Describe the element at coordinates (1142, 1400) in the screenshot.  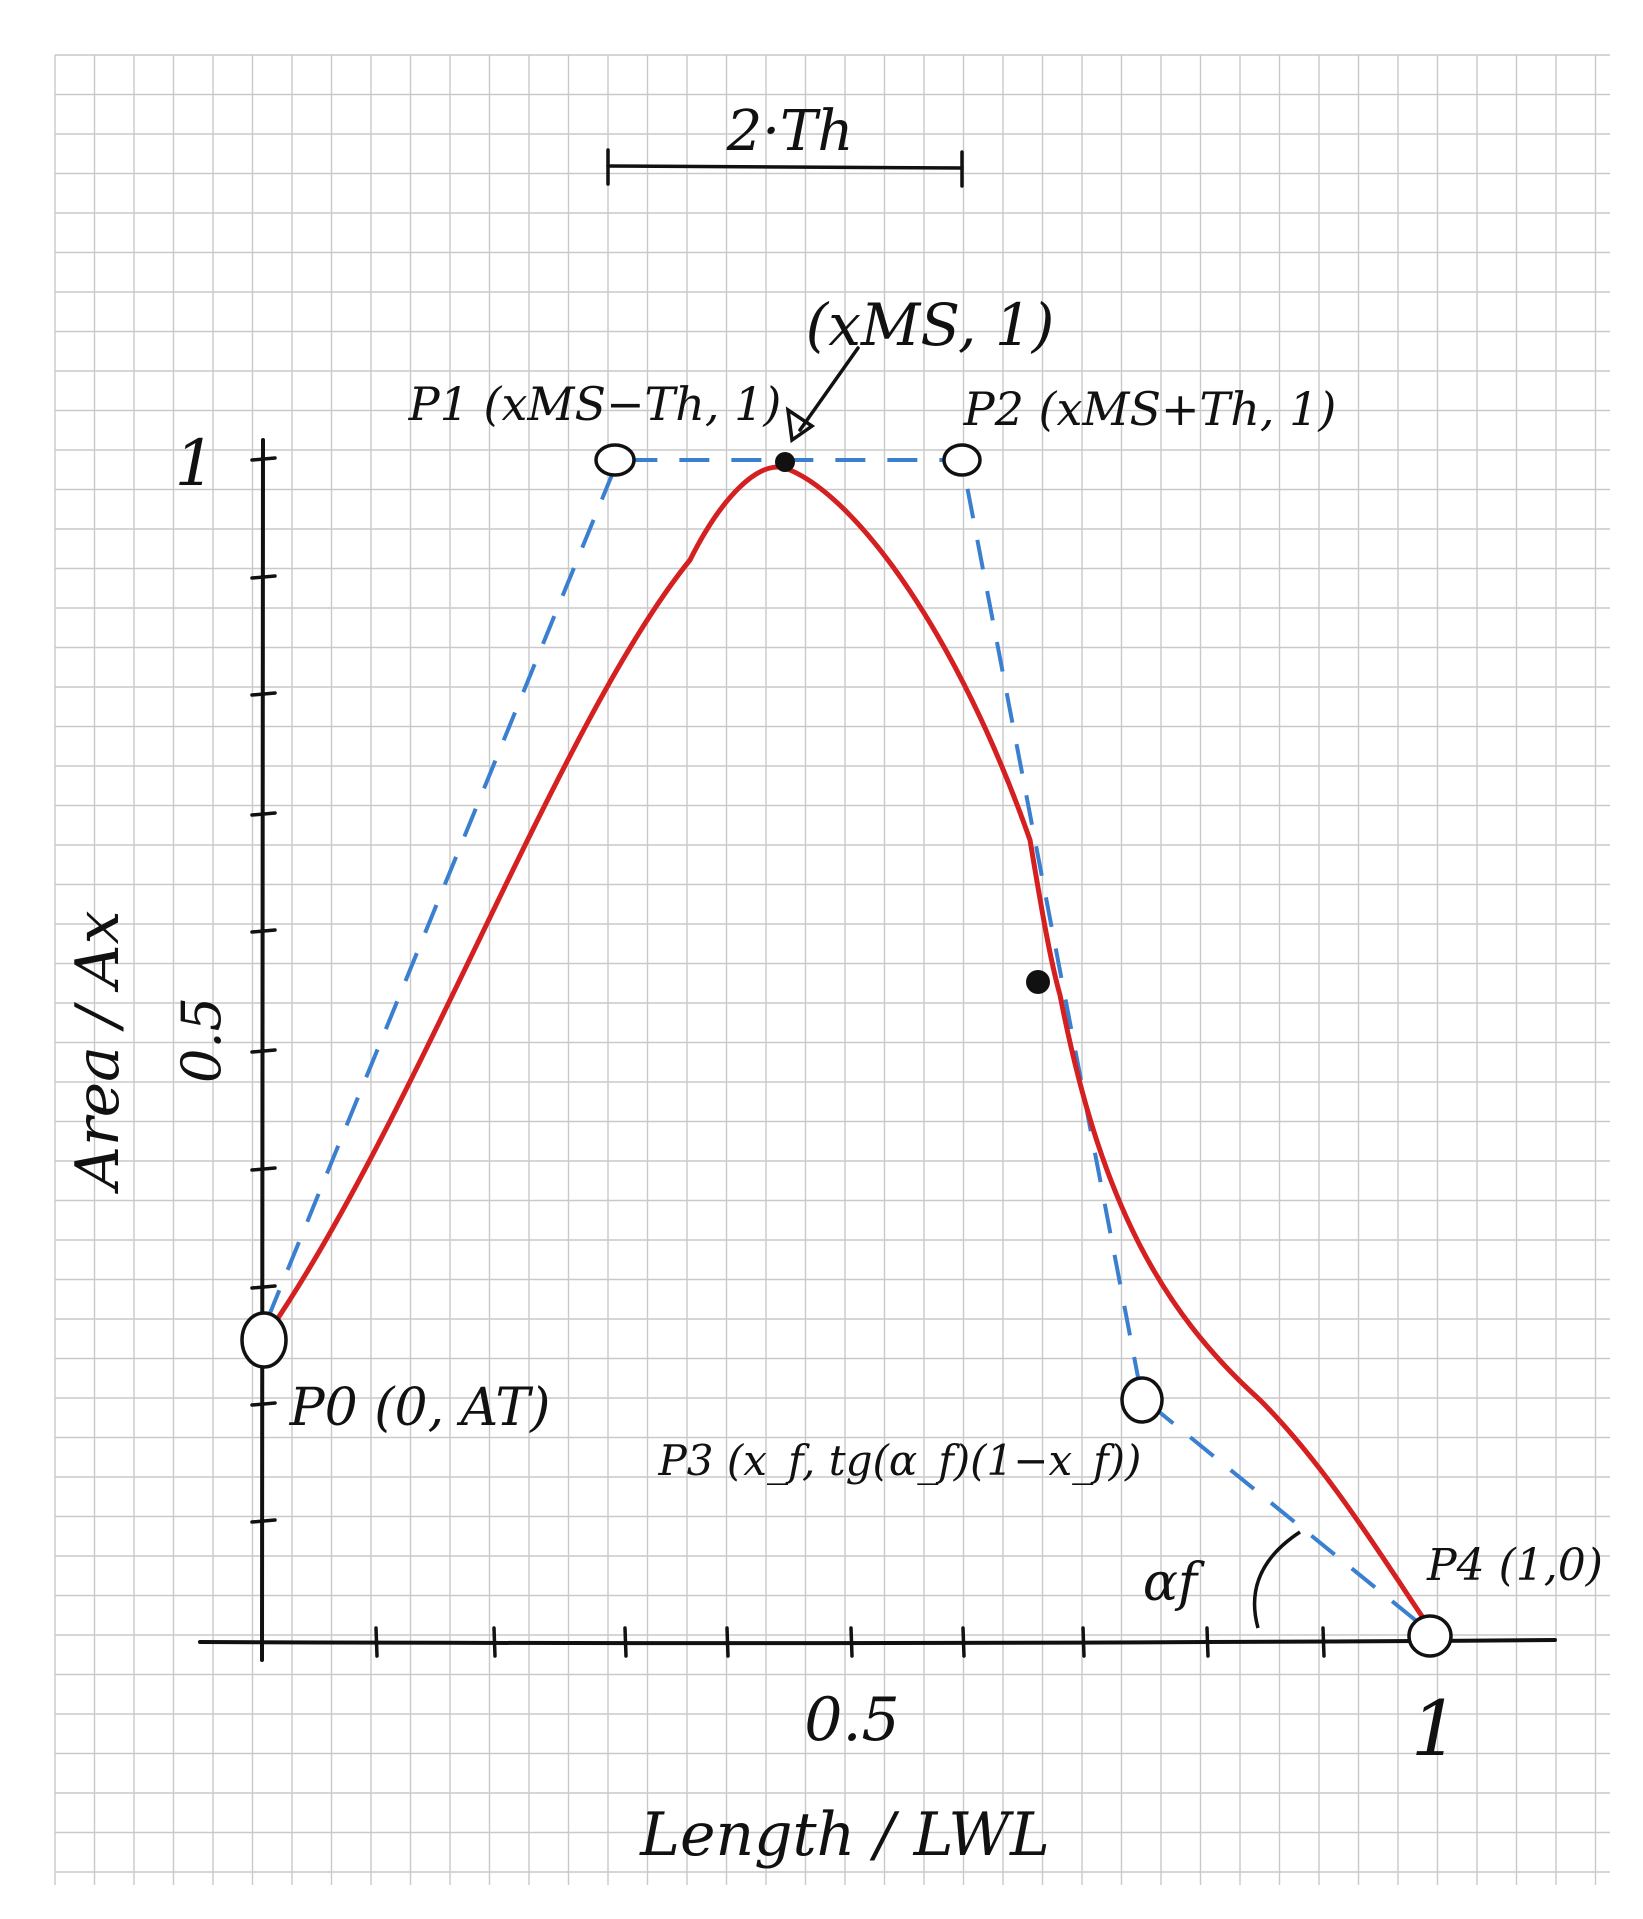
I see `p3-point` at that location.